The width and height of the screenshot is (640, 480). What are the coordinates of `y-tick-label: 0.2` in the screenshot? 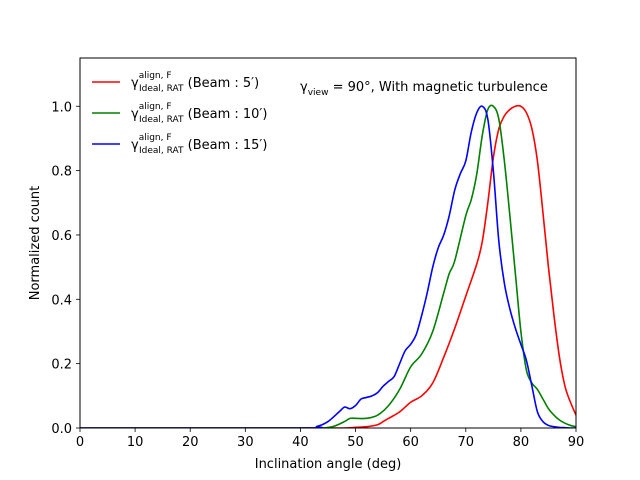 It's located at (61, 365).